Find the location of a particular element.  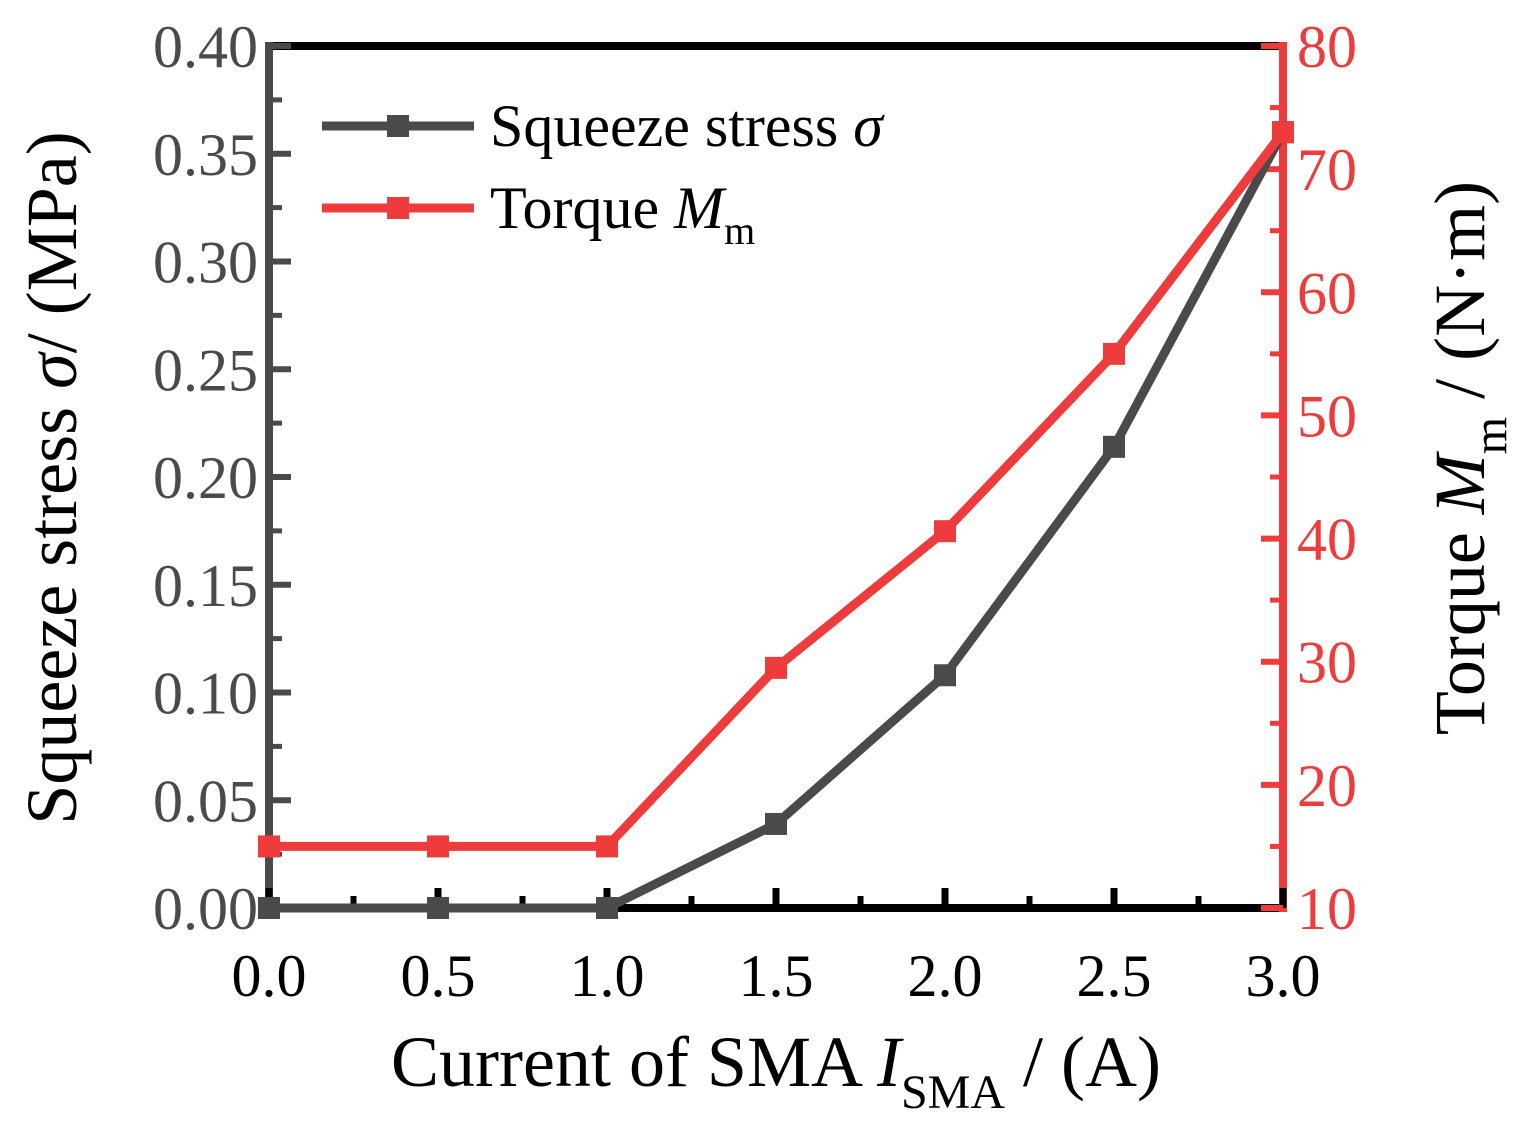

left-y-tick-label: 0.40 is located at coordinates (205, 47).